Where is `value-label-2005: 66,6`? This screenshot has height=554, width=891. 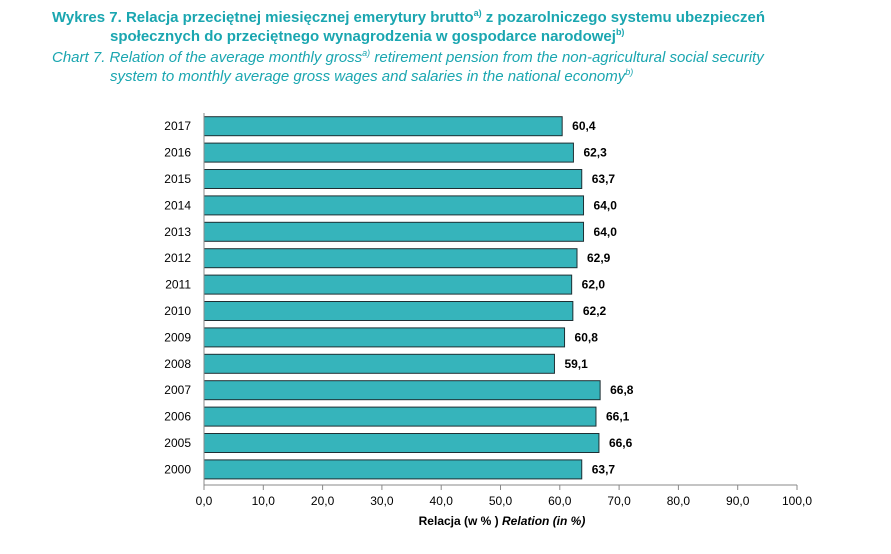 value-label-2005: 66,6 is located at coordinates (621, 443).